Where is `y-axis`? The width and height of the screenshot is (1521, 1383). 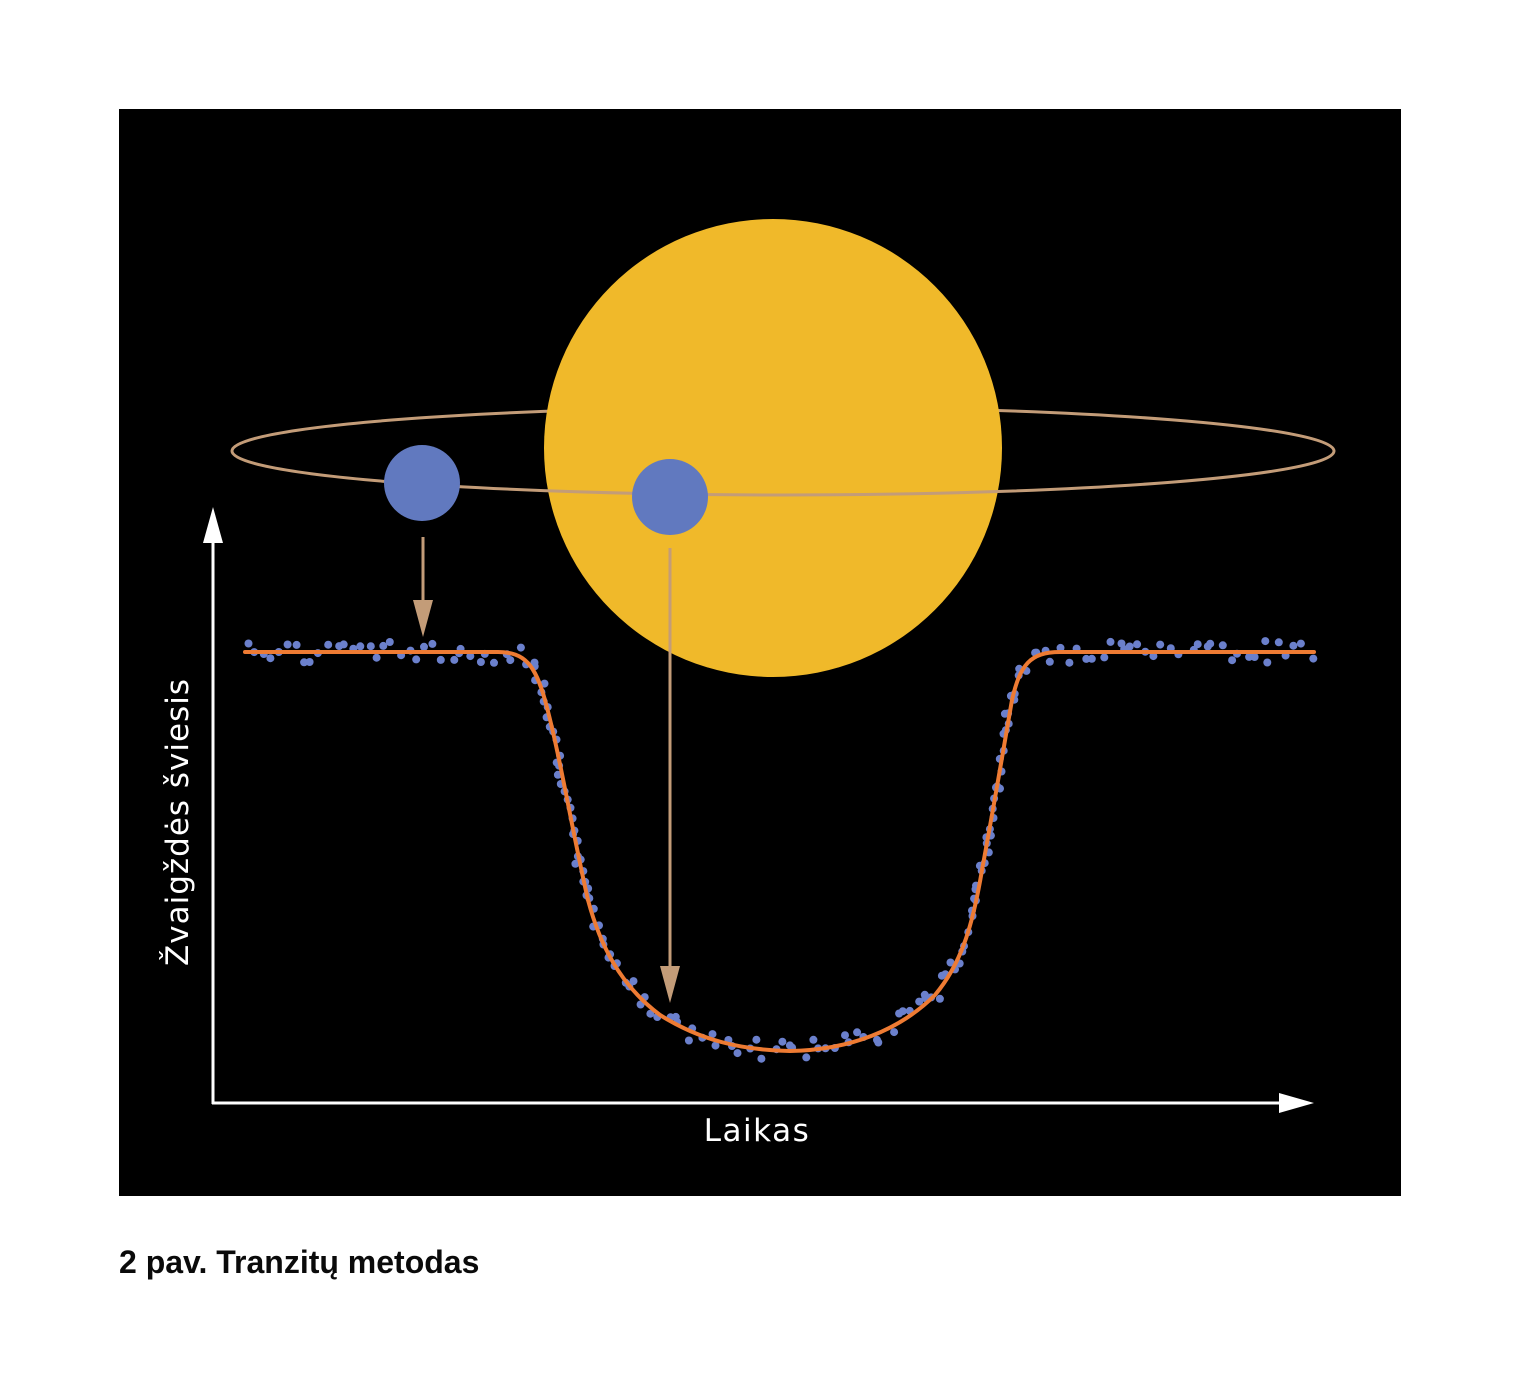 y-axis is located at coordinates (213, 805).